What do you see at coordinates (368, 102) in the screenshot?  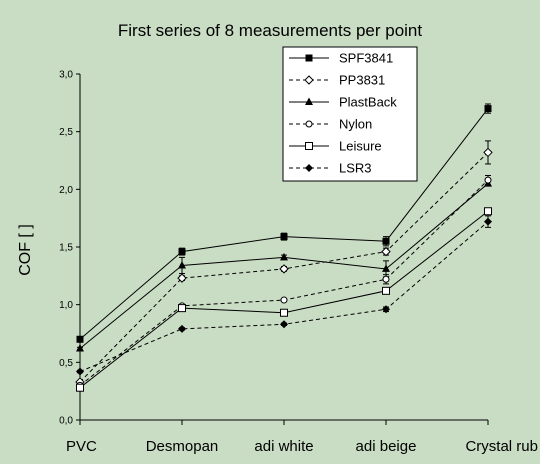 I see `legend-label: PlastBack` at bounding box center [368, 102].